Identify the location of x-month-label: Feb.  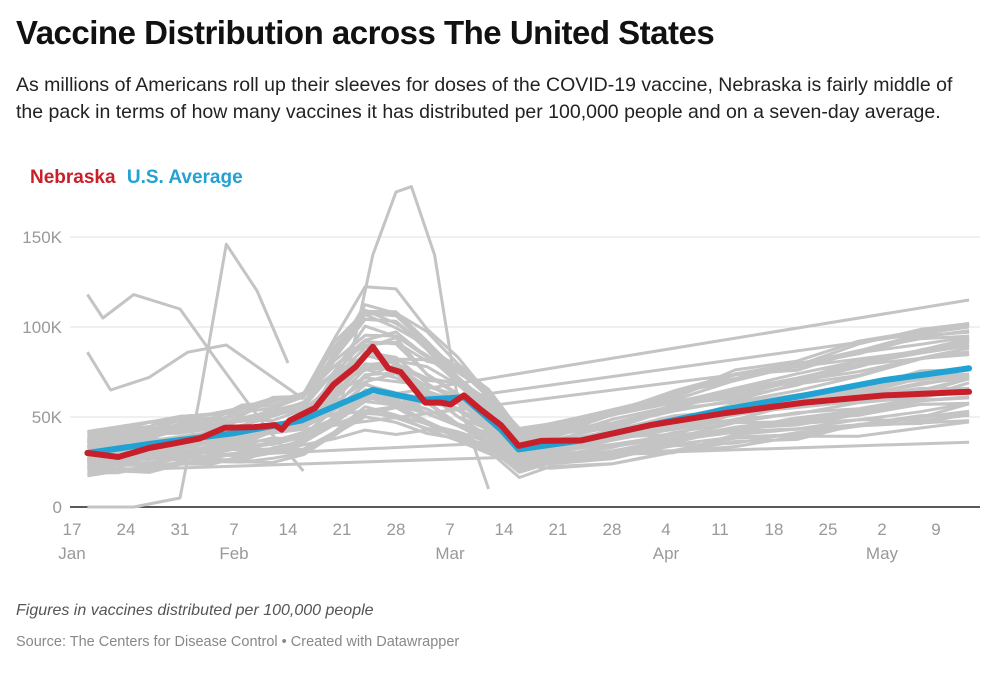
(233, 553).